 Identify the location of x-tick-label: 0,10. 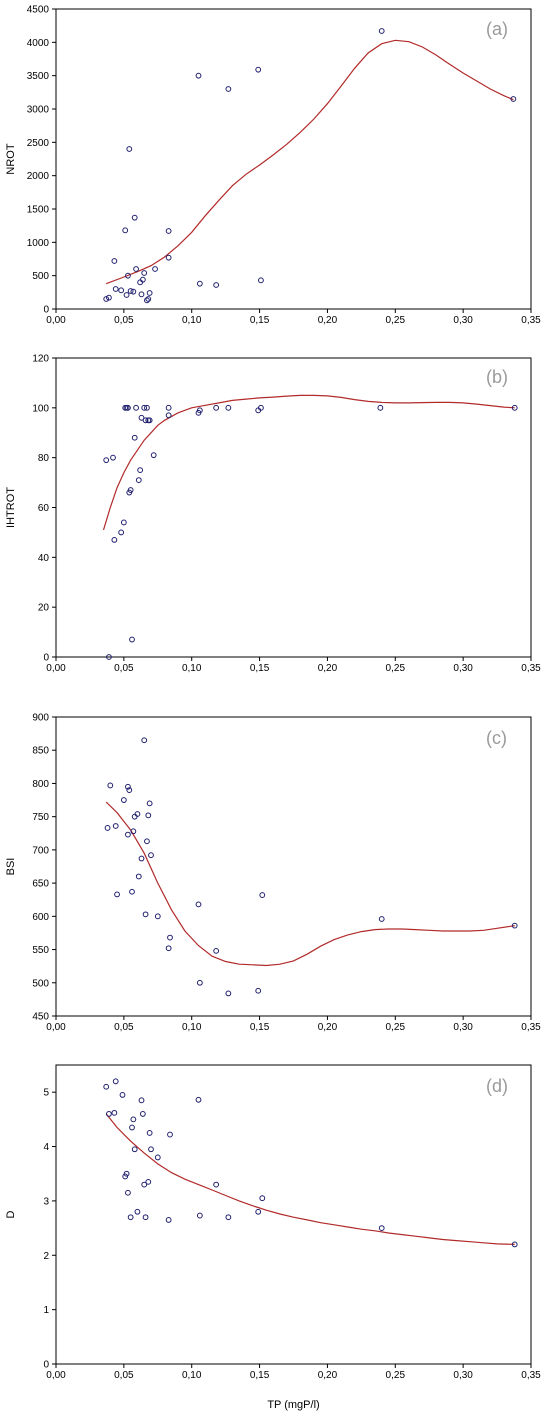
(192, 668).